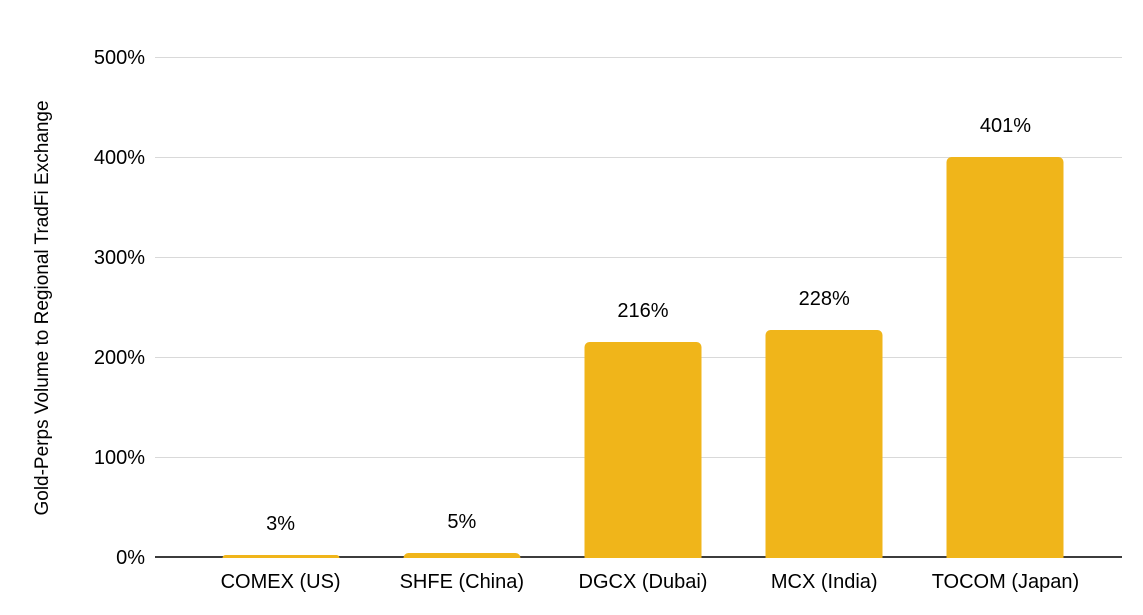 The image size is (1143, 615). What do you see at coordinates (824, 299) in the screenshot?
I see `bar-value-label: 228%` at bounding box center [824, 299].